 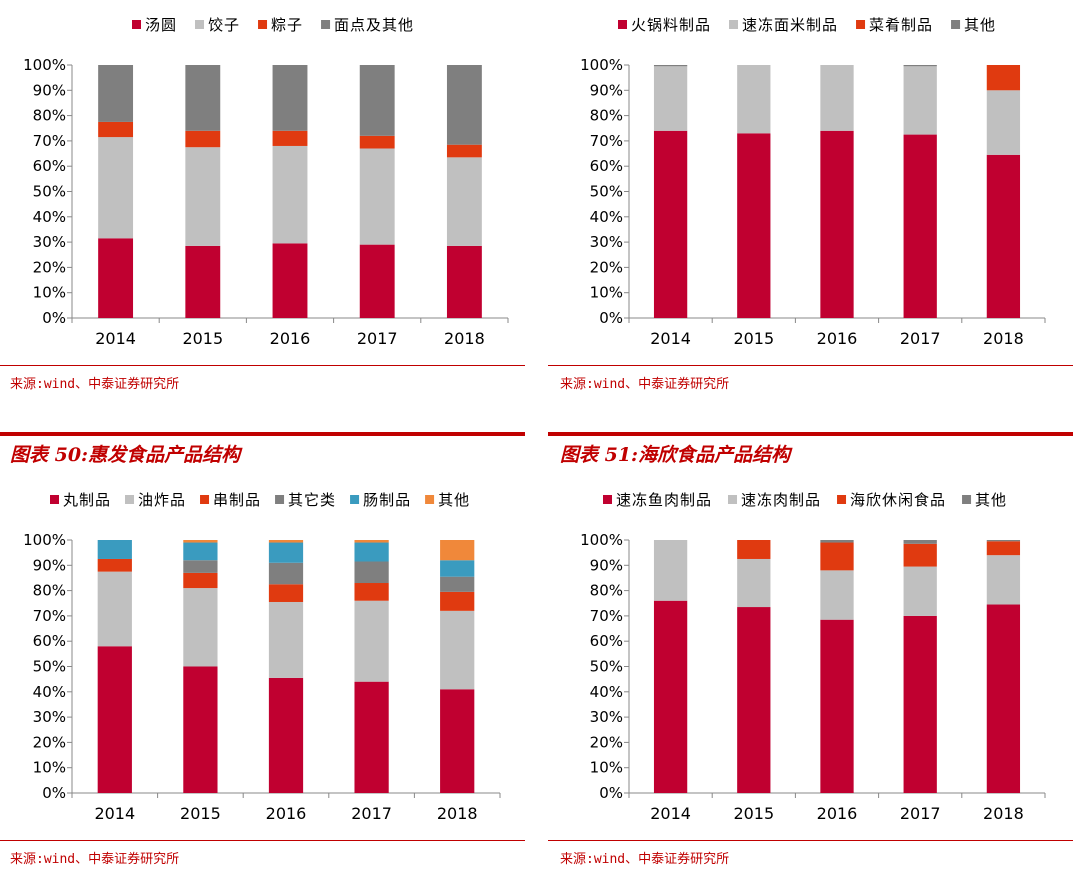 What do you see at coordinates (54, 793) in the screenshot?
I see `y-tick-label: 0%` at bounding box center [54, 793].